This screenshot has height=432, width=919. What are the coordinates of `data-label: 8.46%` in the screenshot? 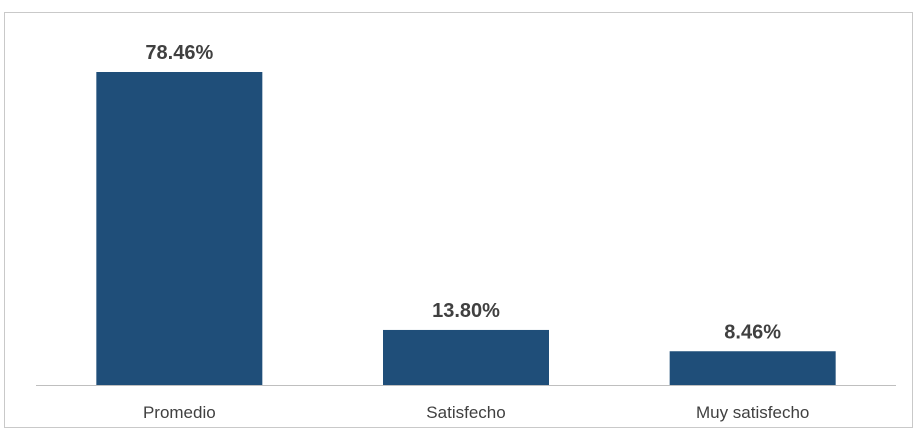 It's located at (752, 332).